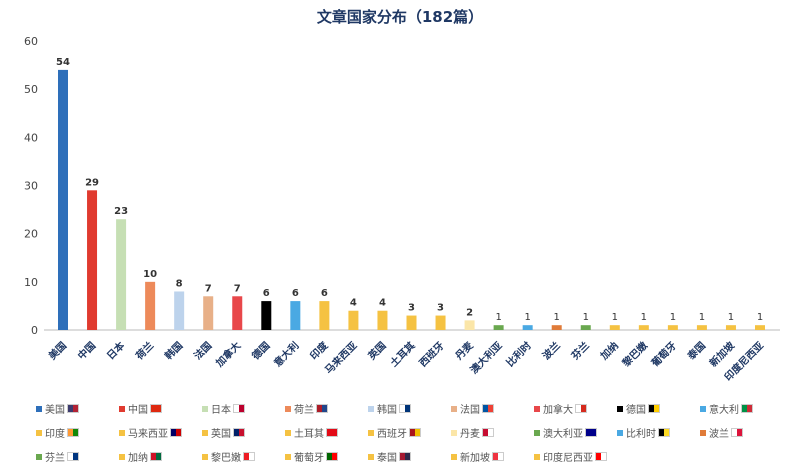 The height and width of the screenshot is (465, 800). What do you see at coordinates (601, 456) in the screenshot?
I see `indonesia-flag-icon` at bounding box center [601, 456].